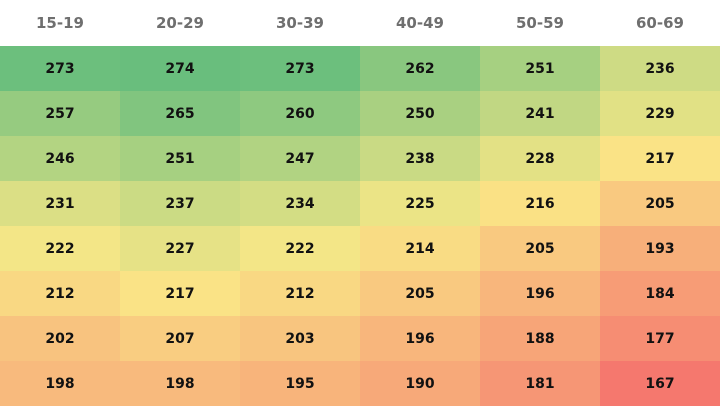  What do you see at coordinates (540, 23) in the screenshot?
I see `column-header: 50-59` at bounding box center [540, 23].